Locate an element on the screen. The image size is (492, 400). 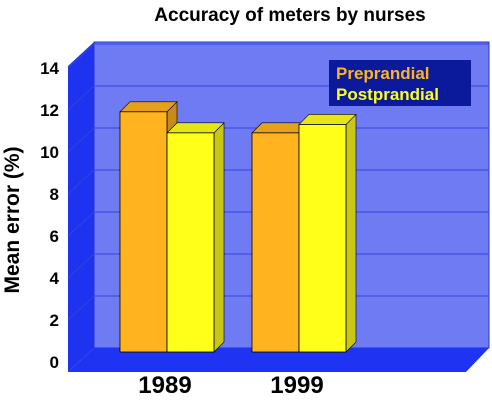
side-wall is located at coordinates (81, 207).